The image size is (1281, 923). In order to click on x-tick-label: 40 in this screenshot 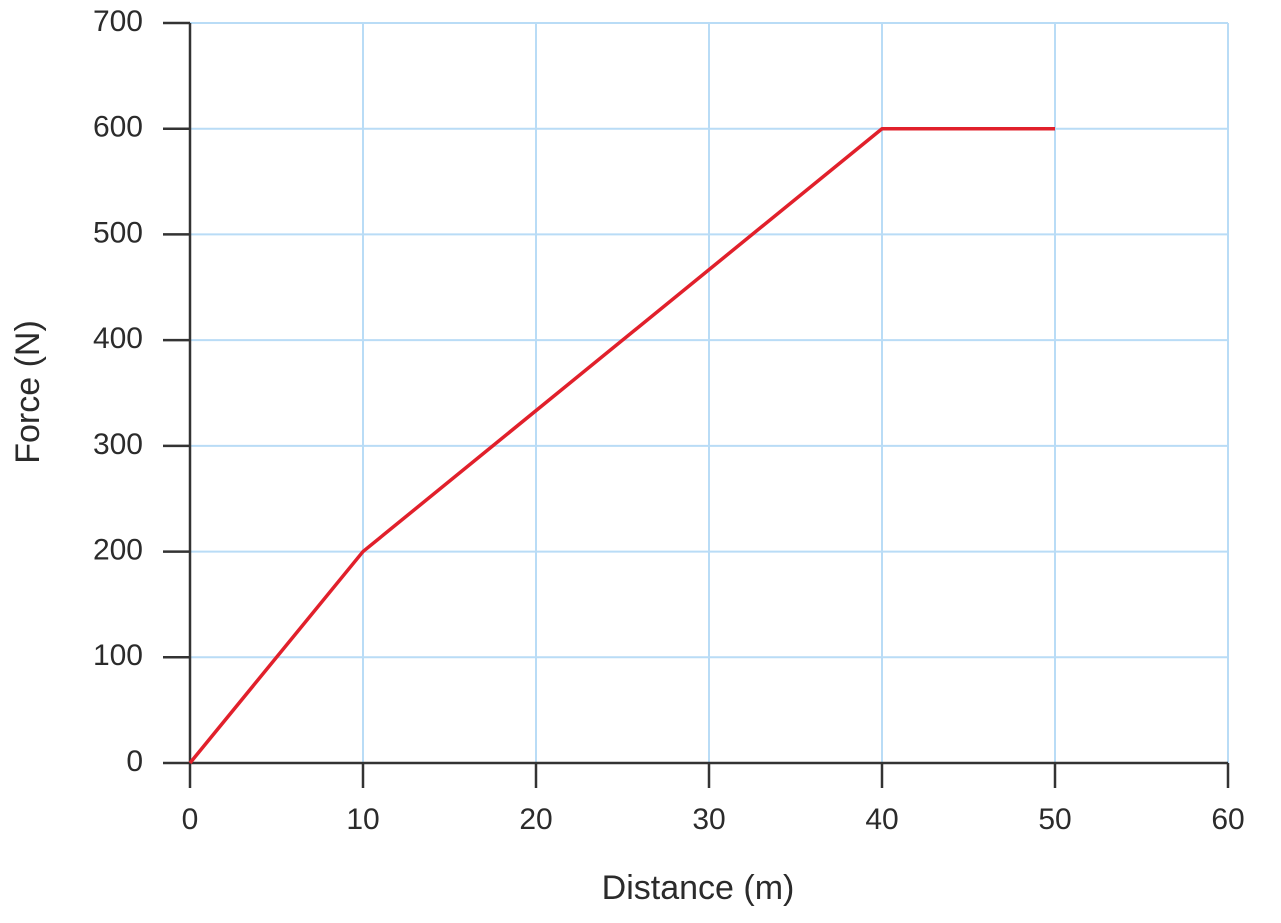, I will do `click(881, 819)`.